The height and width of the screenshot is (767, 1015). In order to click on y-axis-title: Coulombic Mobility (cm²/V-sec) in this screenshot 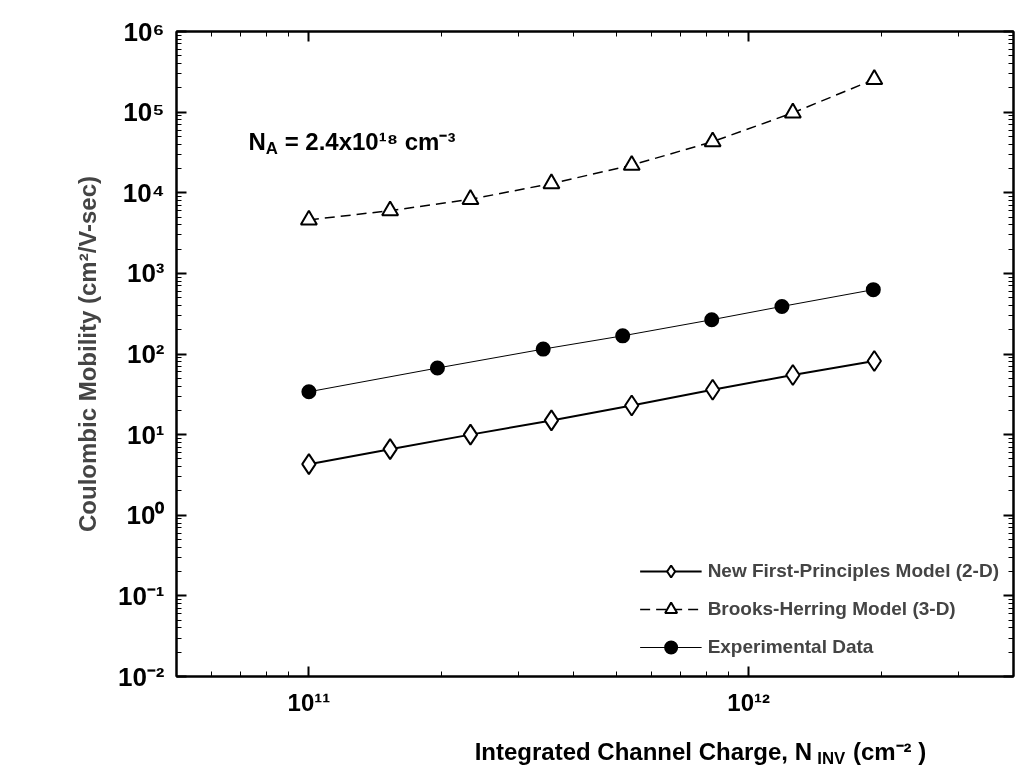, I will do `click(87, 354)`.